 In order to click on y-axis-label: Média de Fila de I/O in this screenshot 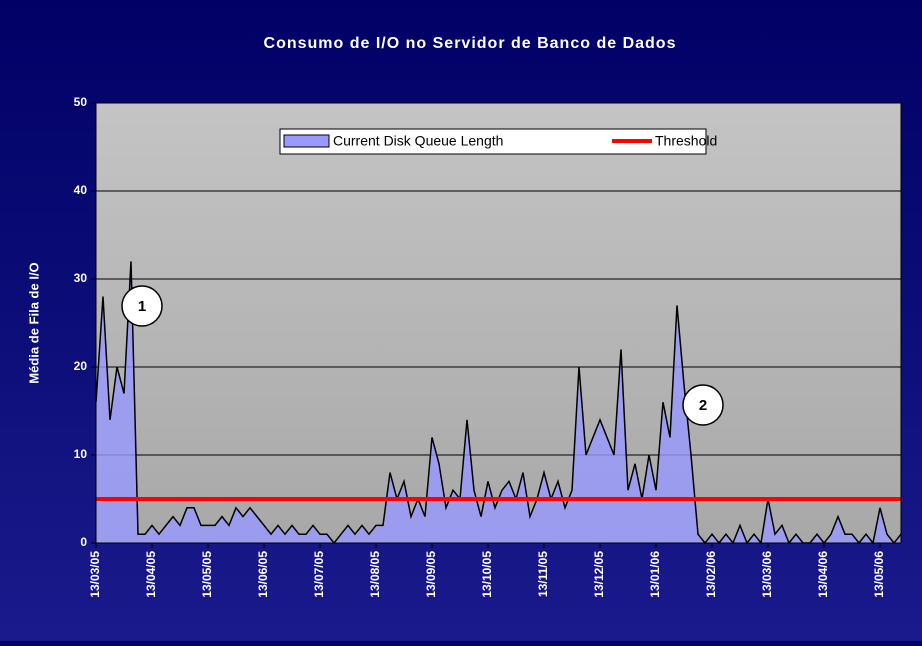, I will do `click(33, 322)`.